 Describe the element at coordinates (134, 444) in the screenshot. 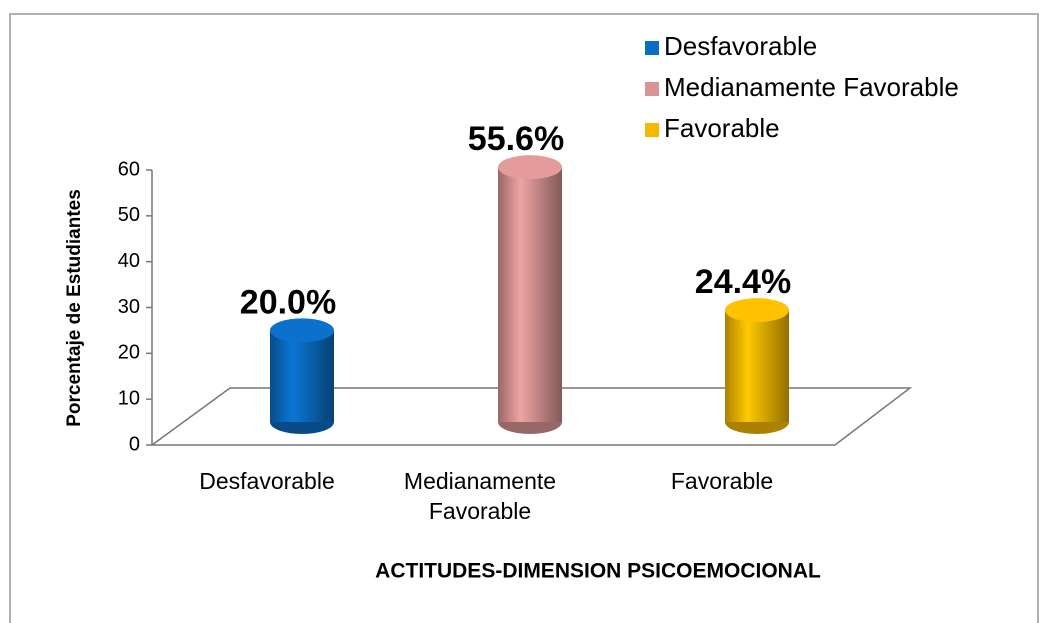

I see `y-tick-label: 0` at that location.